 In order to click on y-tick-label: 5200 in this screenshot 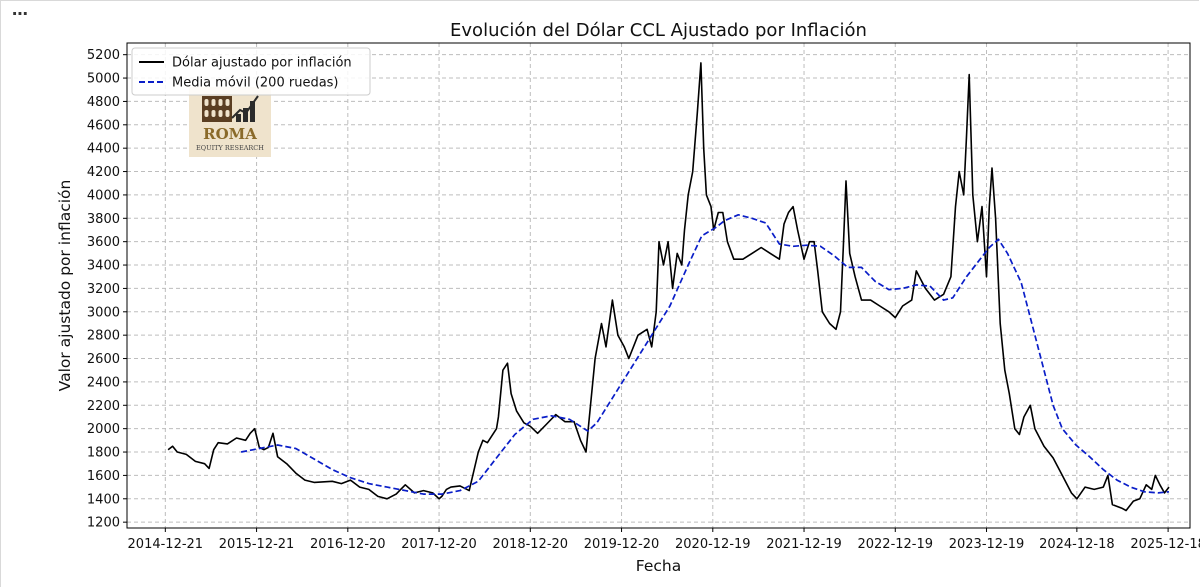, I will do `click(103, 55)`.